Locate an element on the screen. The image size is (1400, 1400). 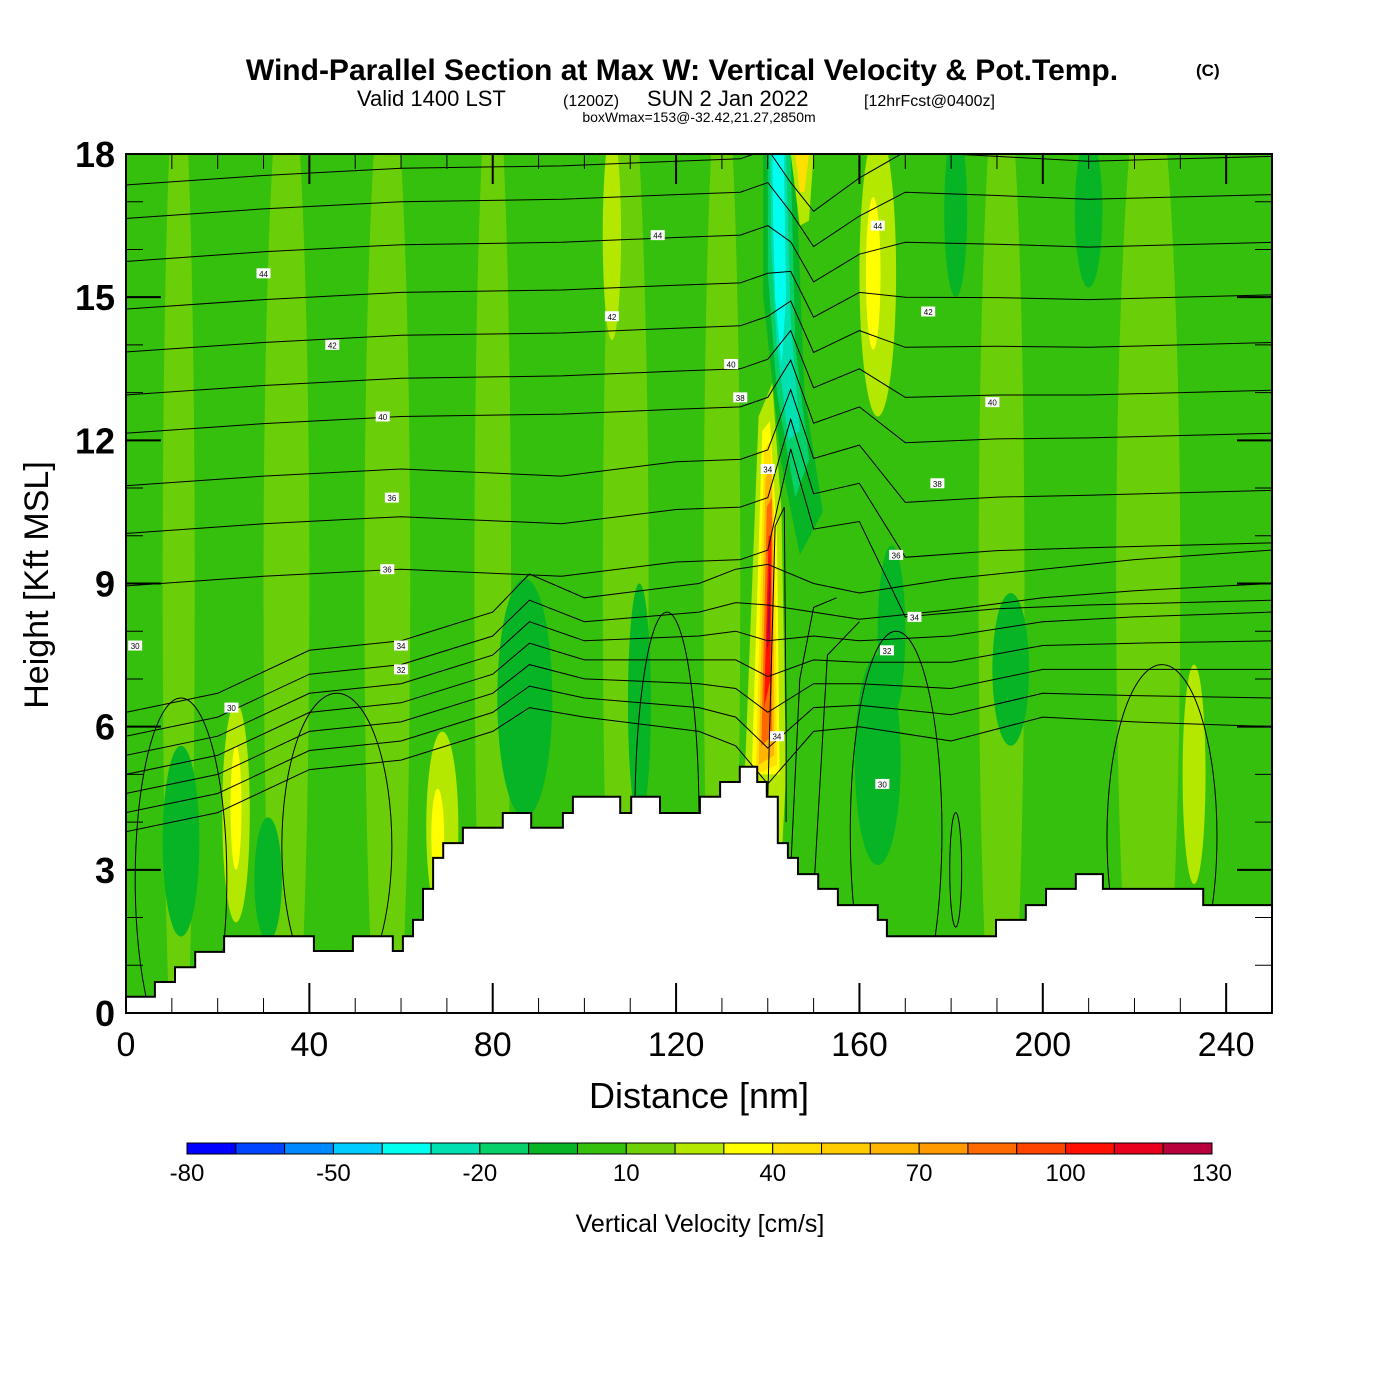
downdraft-cell-left is located at coordinates (181, 841).